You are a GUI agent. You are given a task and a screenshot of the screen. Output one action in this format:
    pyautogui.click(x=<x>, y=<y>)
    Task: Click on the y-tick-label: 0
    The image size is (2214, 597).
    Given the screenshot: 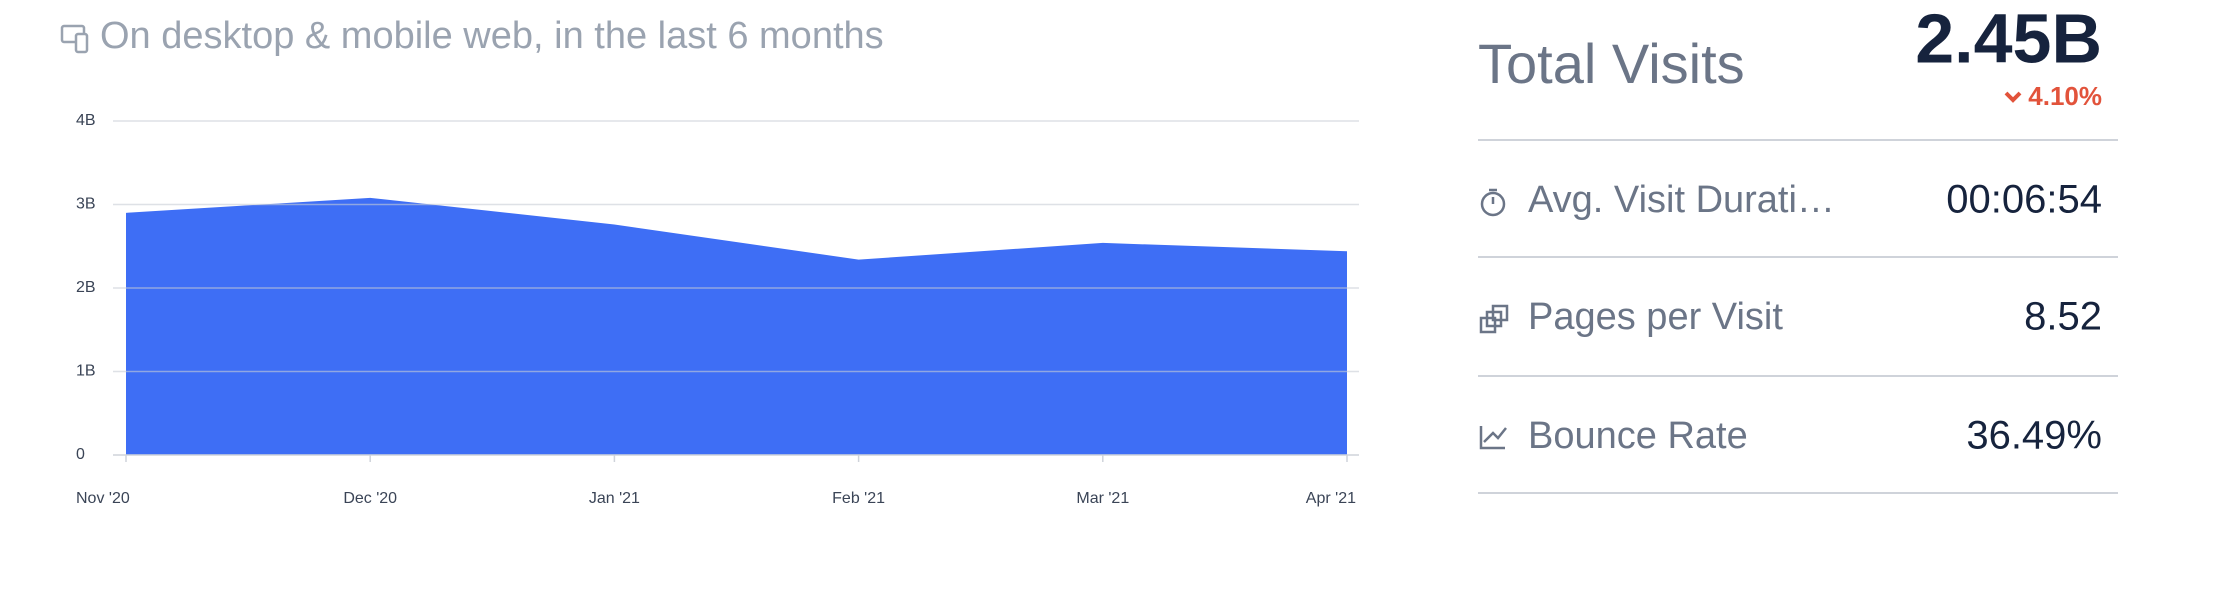 What is the action you would take?
    pyautogui.click(x=80, y=454)
    